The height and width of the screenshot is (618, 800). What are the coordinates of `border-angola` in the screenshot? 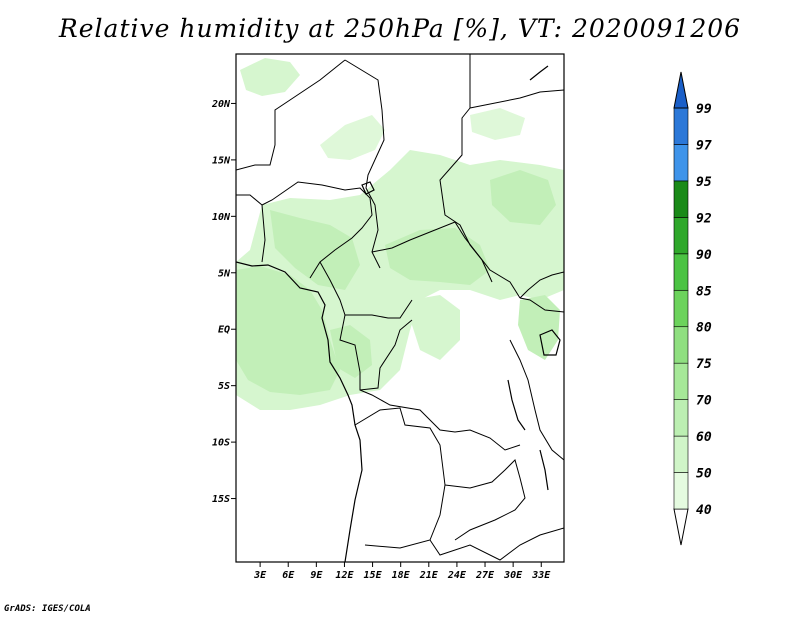 It's located at (400, 478).